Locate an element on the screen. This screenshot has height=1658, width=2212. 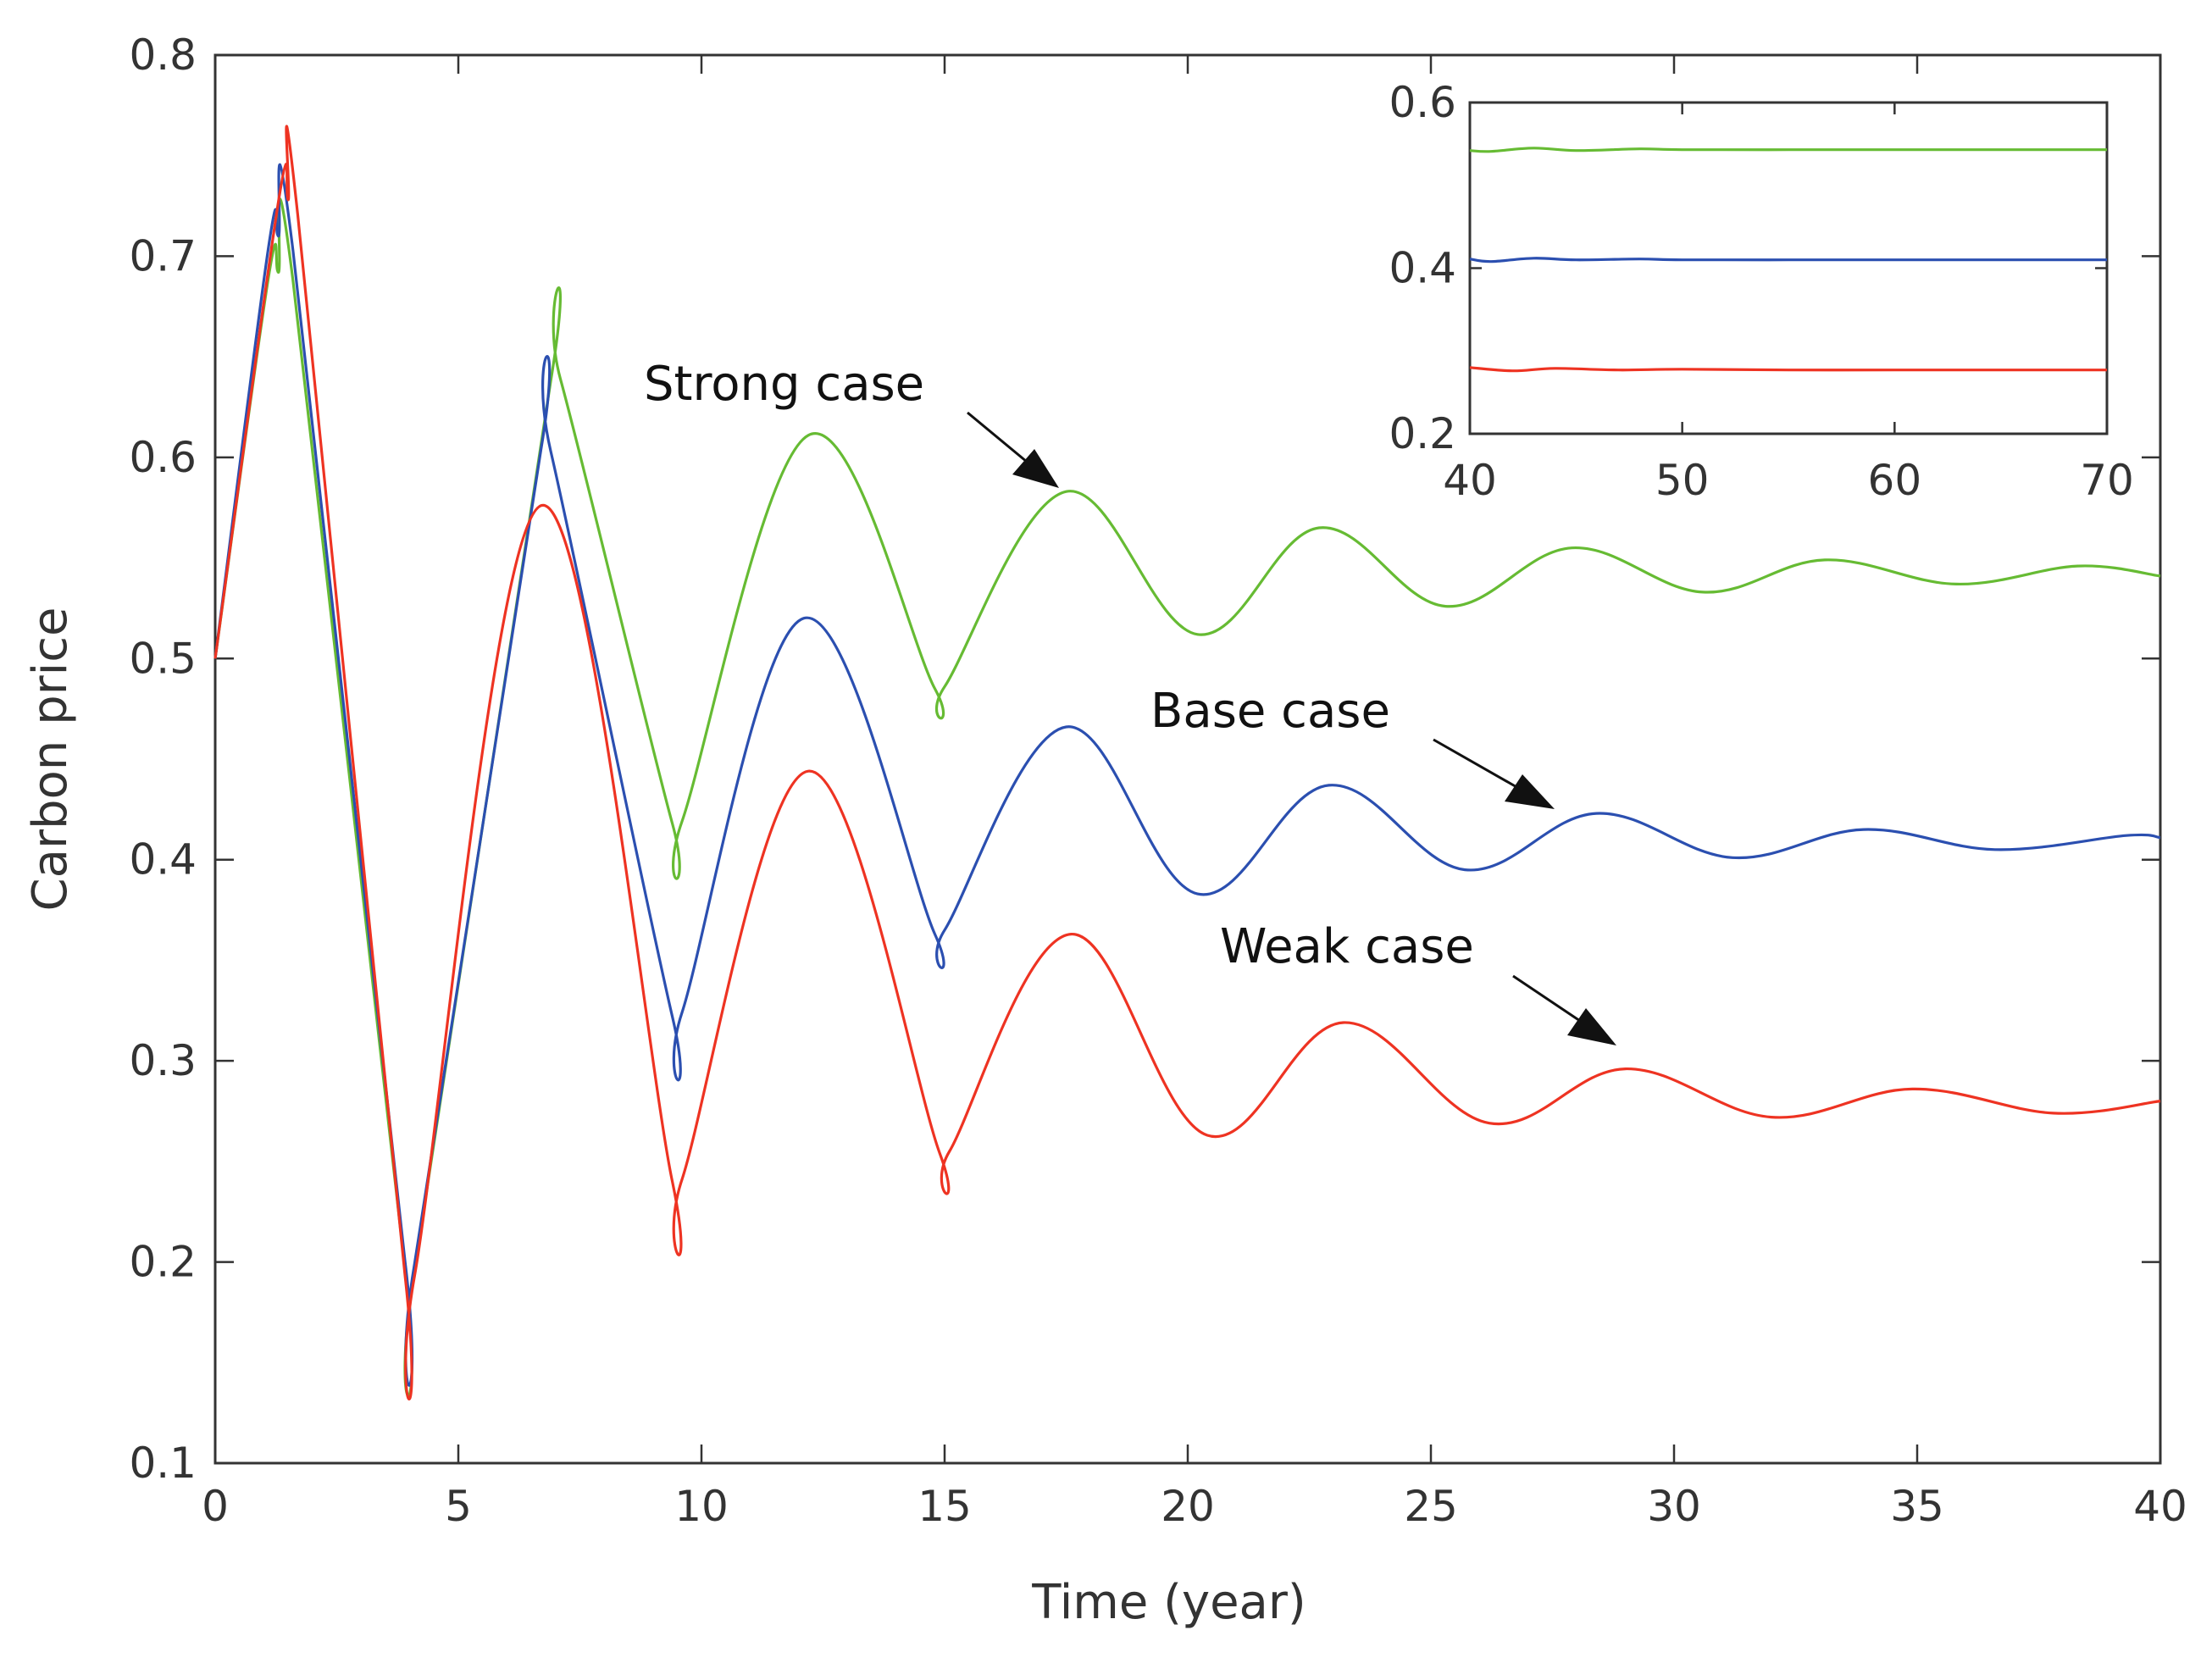
main-y-tick-label: 0.8 is located at coordinates (163, 55).